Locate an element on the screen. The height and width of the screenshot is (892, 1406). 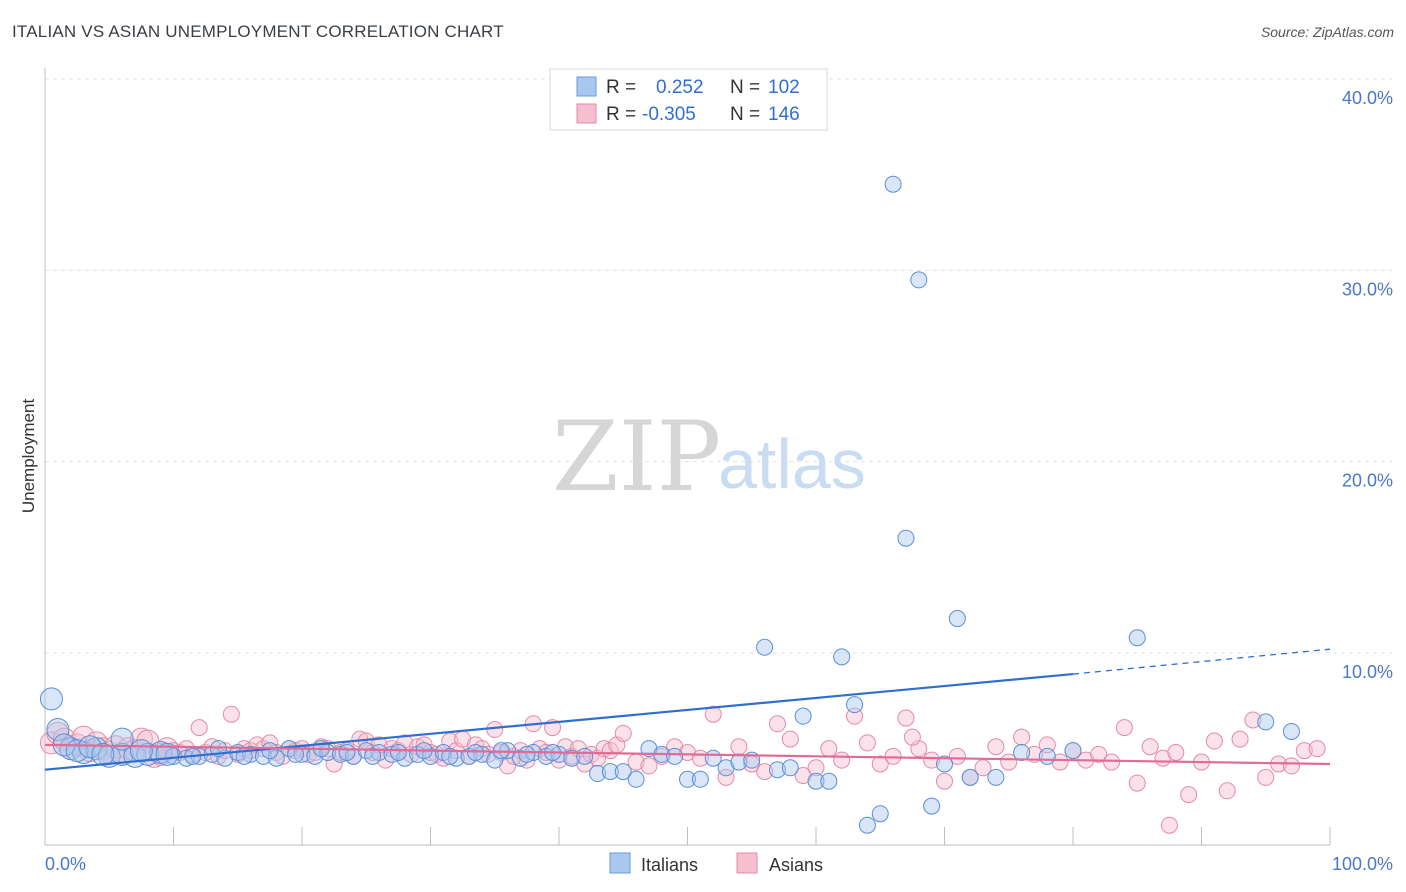
y-axis-label: Unemployment is located at coordinates (28, 456).